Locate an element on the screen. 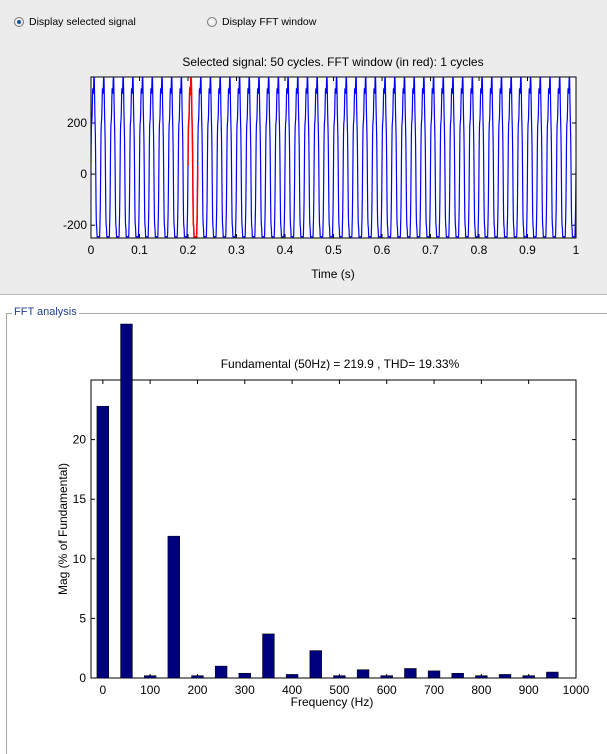  fft-x-tick-label: 200 is located at coordinates (197, 690).